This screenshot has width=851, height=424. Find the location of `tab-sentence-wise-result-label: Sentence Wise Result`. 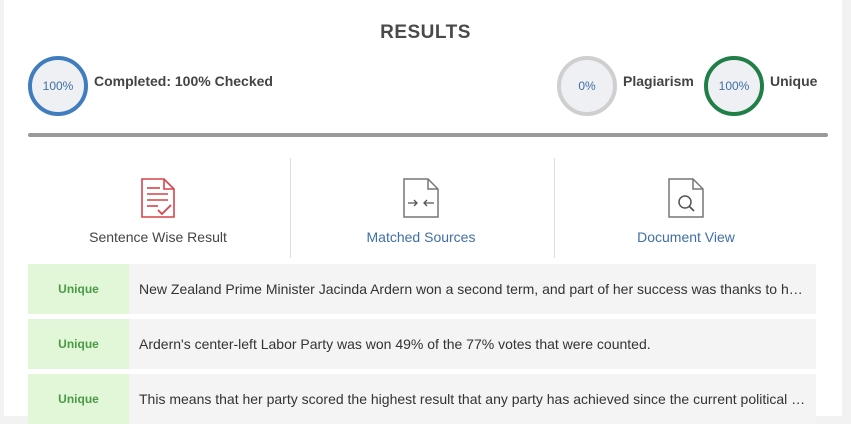

tab-sentence-wise-result-label: Sentence Wise Result is located at coordinates (158, 237).